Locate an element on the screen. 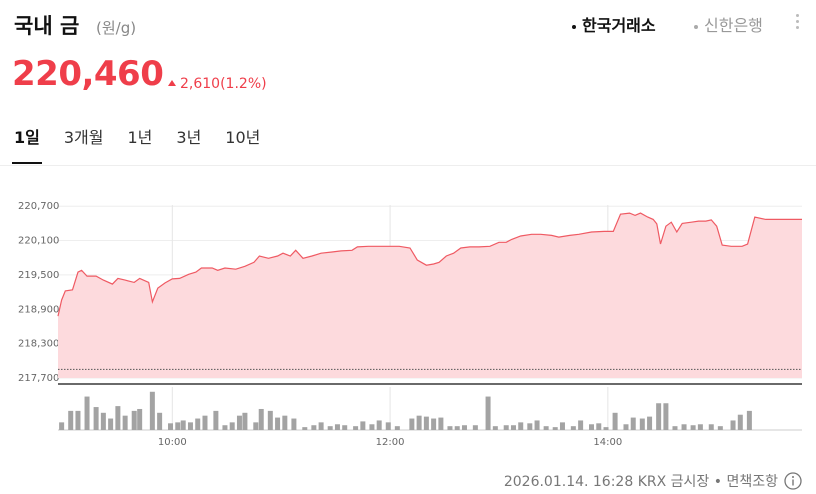  period-tab: 3개월 is located at coordinates (83, 137).